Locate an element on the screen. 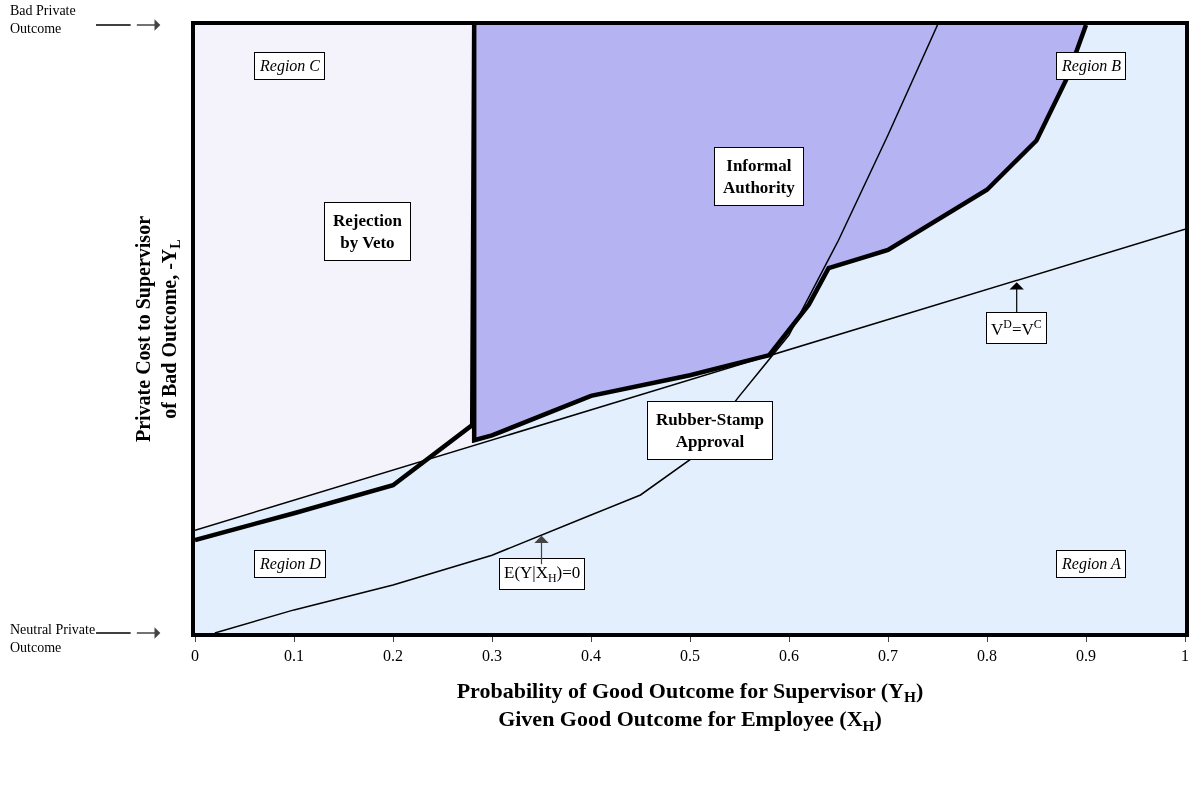 Image resolution: width=1190 pixels, height=788 pixels. x-tick-label: 0.8 is located at coordinates (987, 656).